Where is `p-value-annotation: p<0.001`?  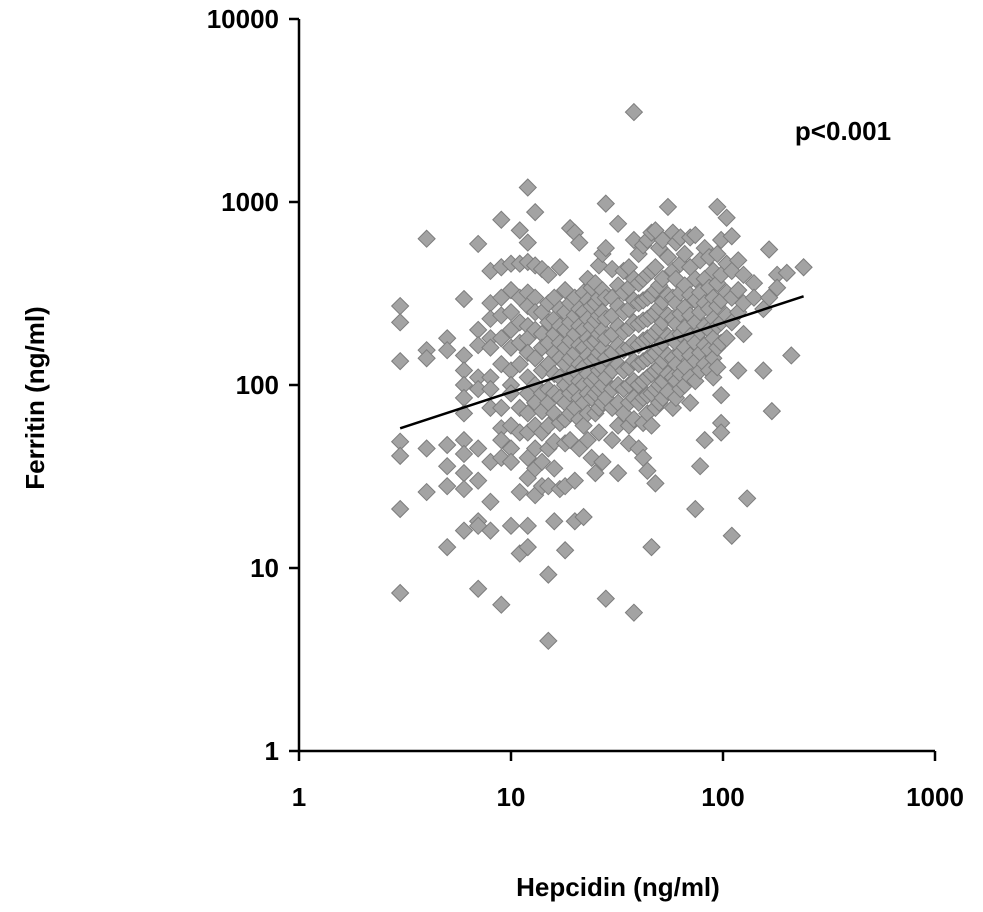
p-value-annotation: p<0.001 is located at coordinates (843, 131).